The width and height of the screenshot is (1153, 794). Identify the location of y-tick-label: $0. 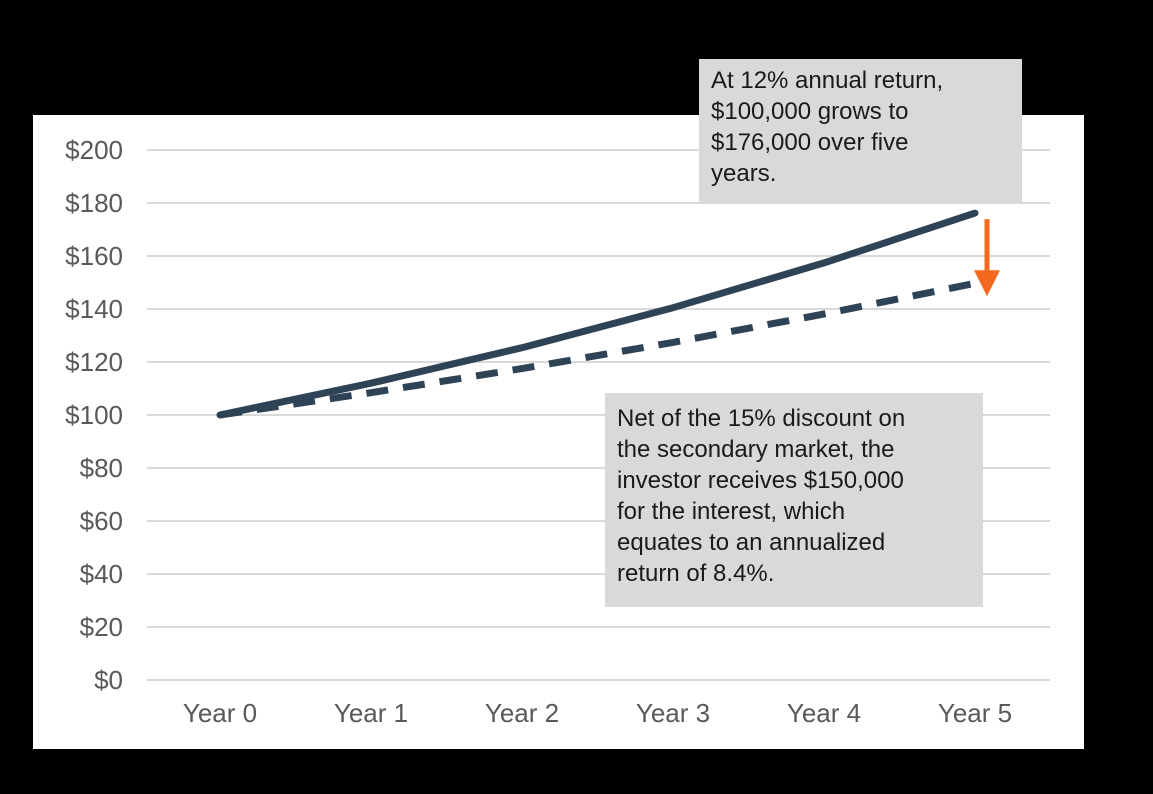
(108, 680).